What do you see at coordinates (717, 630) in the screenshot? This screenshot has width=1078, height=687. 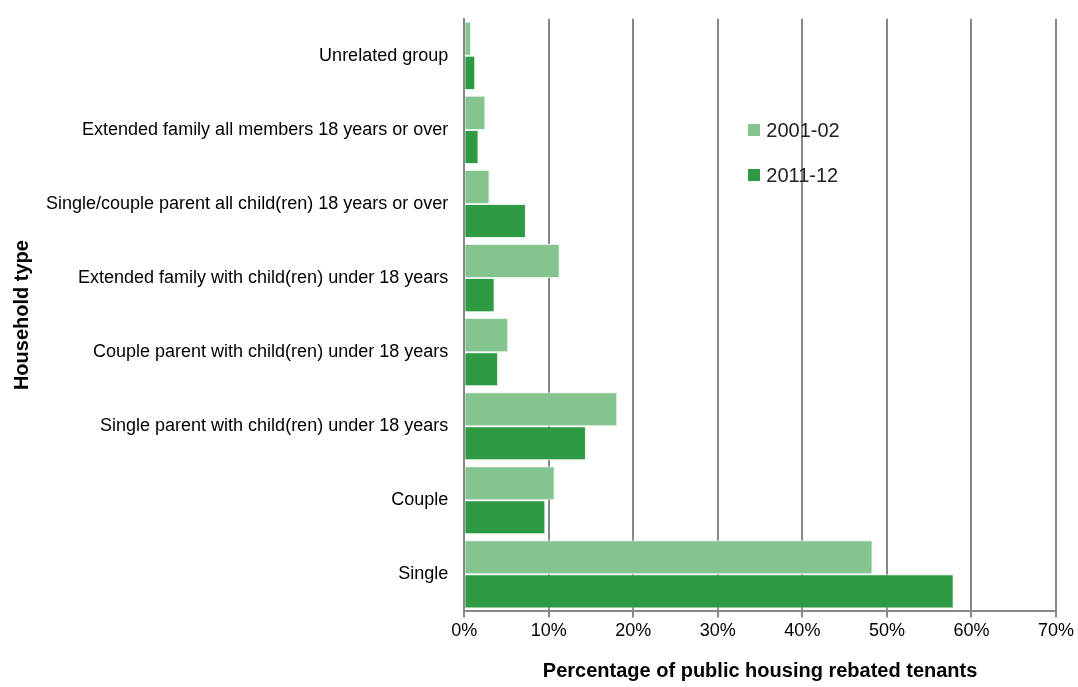 I see `x-tick-label: 30%` at bounding box center [717, 630].